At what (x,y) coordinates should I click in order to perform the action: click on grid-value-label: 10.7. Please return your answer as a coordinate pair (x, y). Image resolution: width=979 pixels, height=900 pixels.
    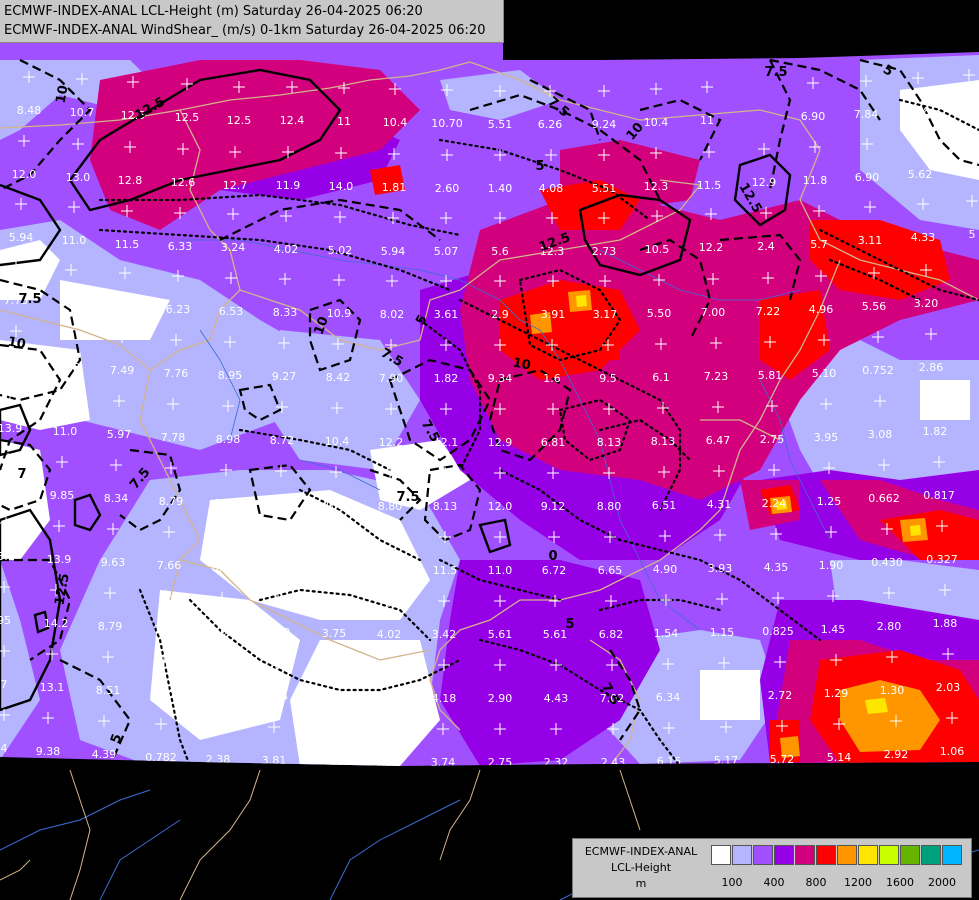
    Looking at the image, I should click on (82, 112).